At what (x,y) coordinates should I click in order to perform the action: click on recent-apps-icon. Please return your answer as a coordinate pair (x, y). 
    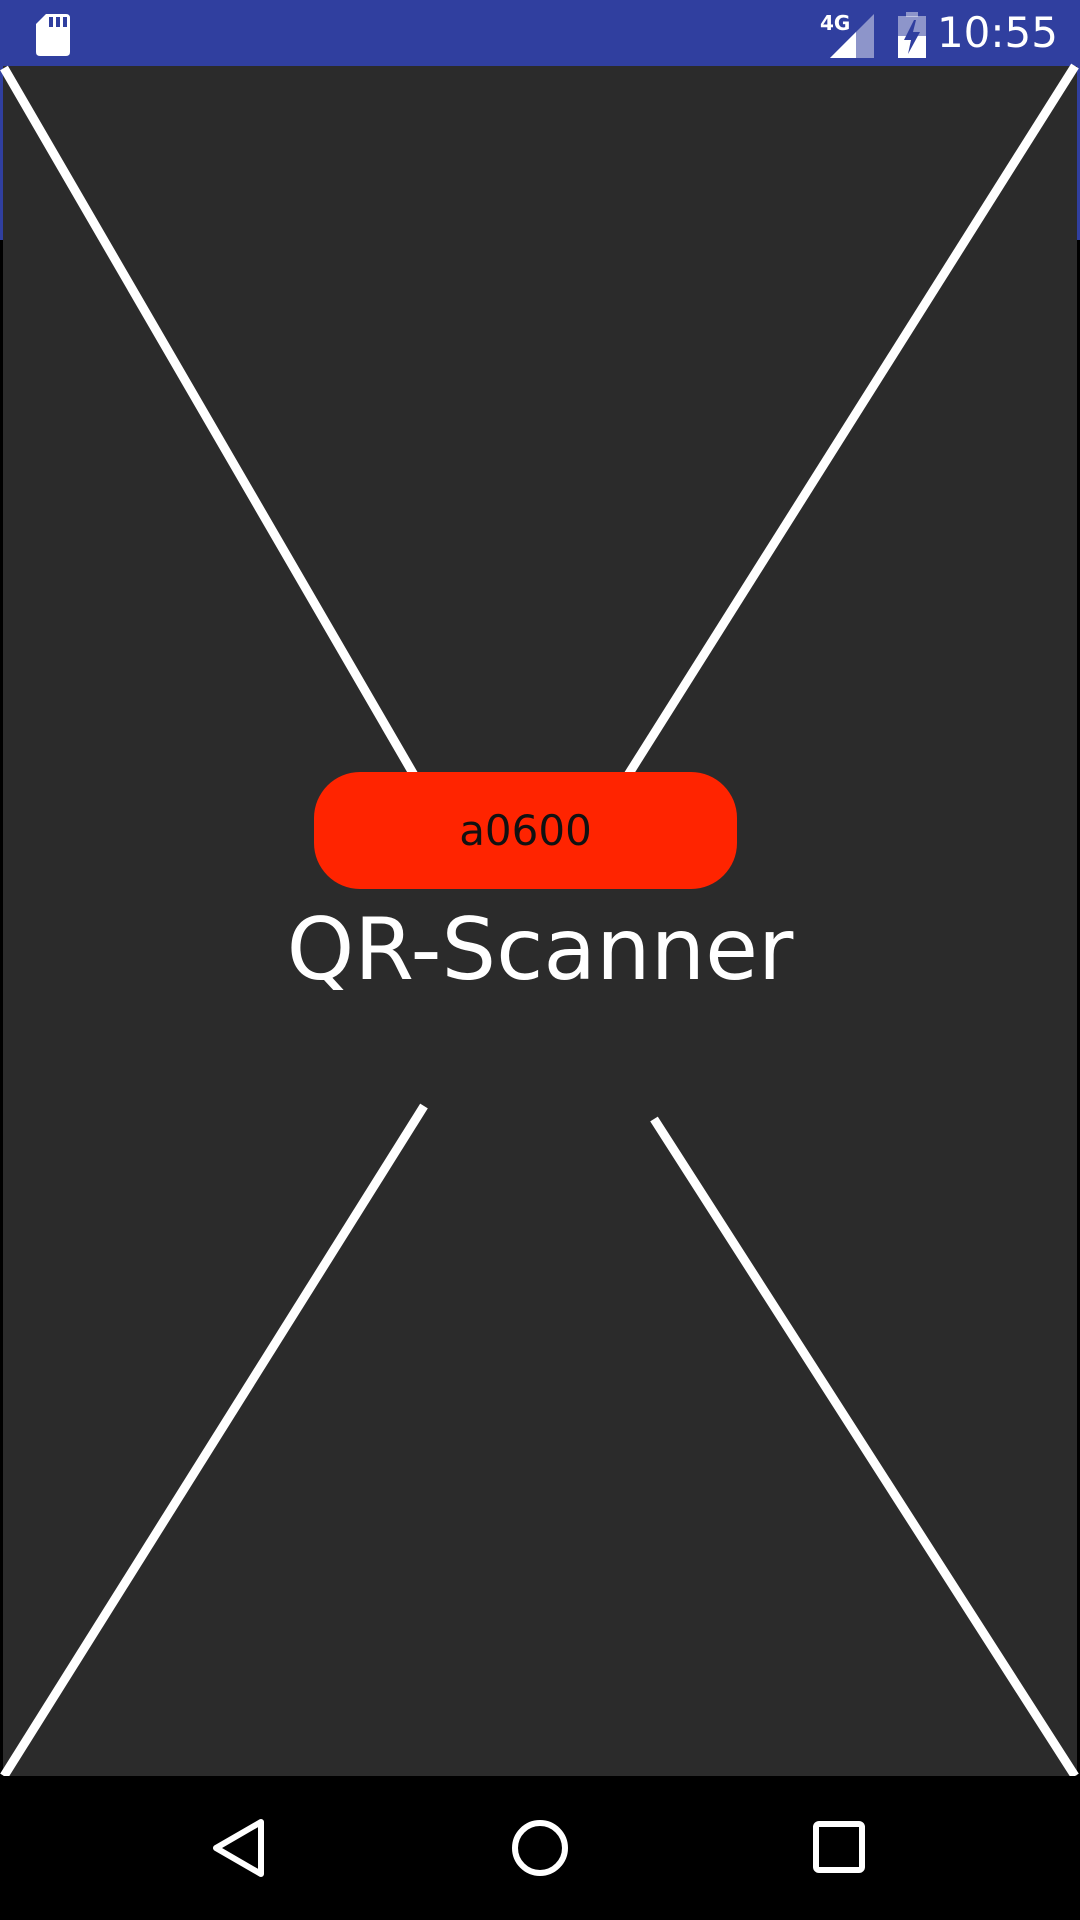
    Looking at the image, I should click on (840, 1848).